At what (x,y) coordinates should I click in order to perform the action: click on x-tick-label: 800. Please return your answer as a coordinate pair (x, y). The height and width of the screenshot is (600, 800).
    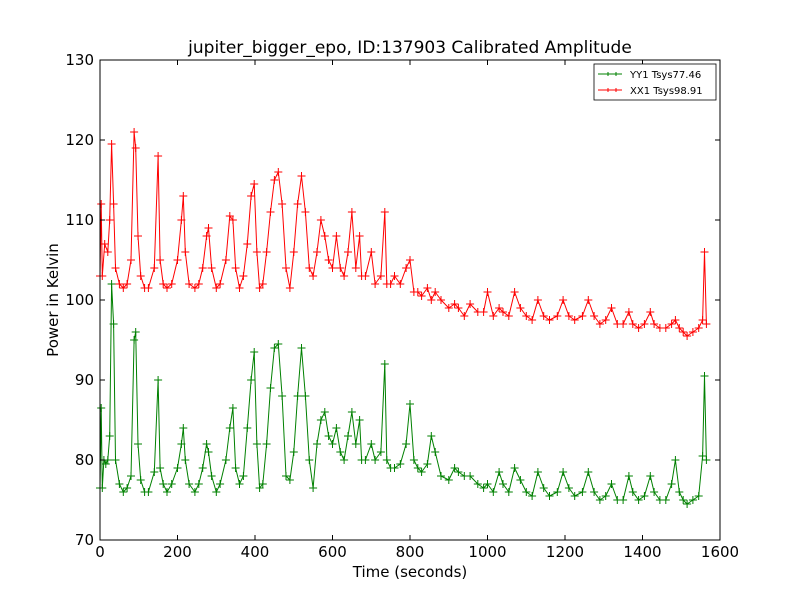
    Looking at the image, I should click on (410, 552).